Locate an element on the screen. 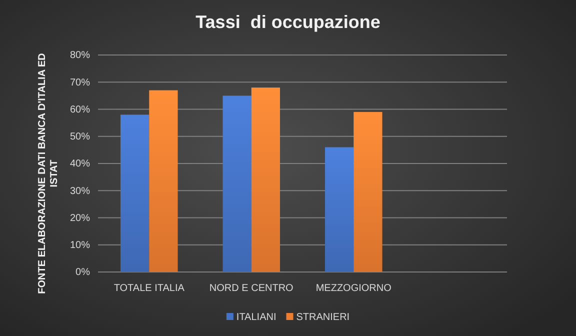 The height and width of the screenshot is (336, 576). y-tick-label: 30% is located at coordinates (80, 191).